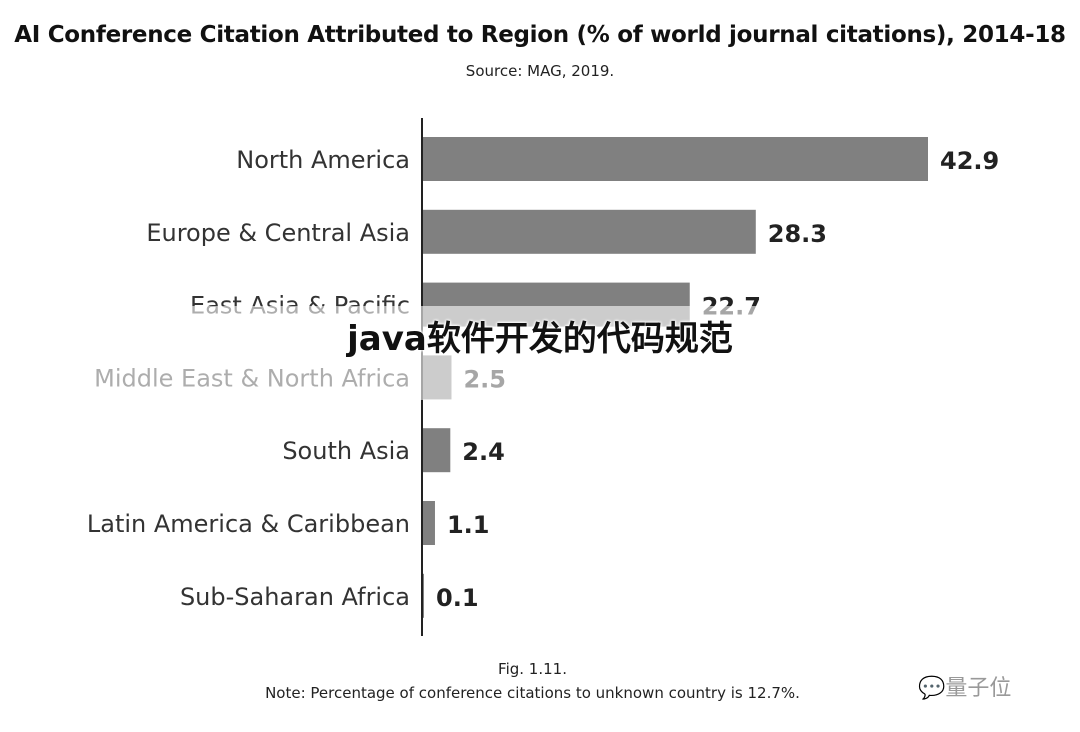 This screenshot has height=732, width=1080. What do you see at coordinates (969, 161) in the screenshot?
I see `value-label: 42.9` at bounding box center [969, 161].